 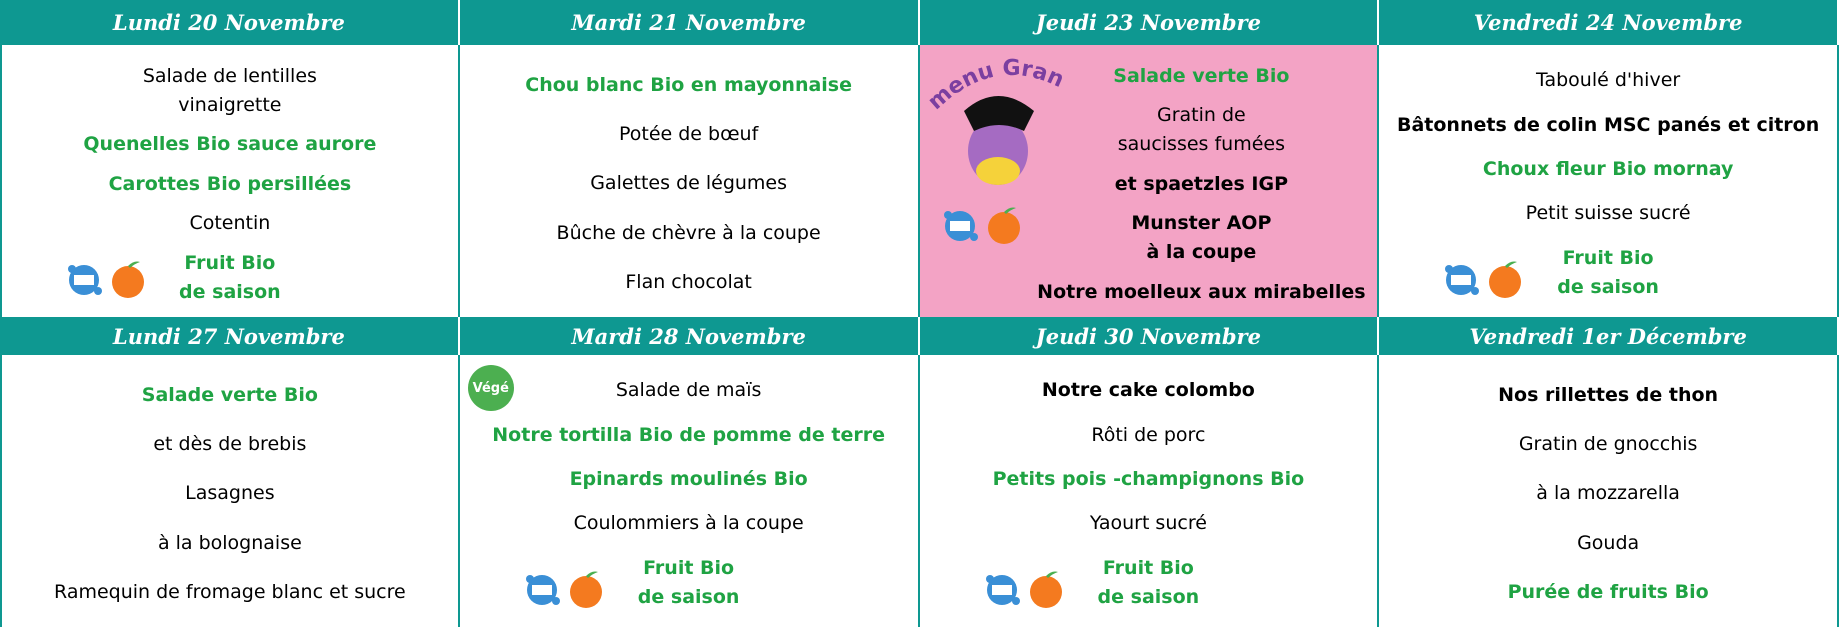 I want to click on menu-item: Potée de bœuf, so click(x=688, y=134).